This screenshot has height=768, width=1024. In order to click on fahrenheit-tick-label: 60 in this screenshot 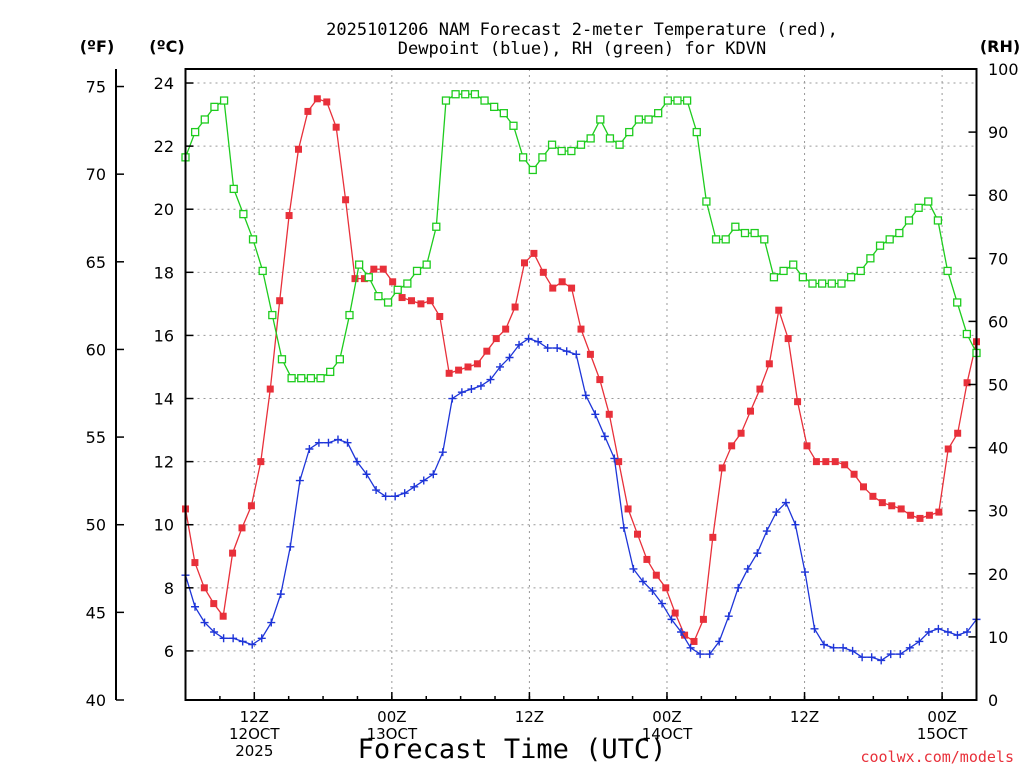, I will do `click(96, 349)`.